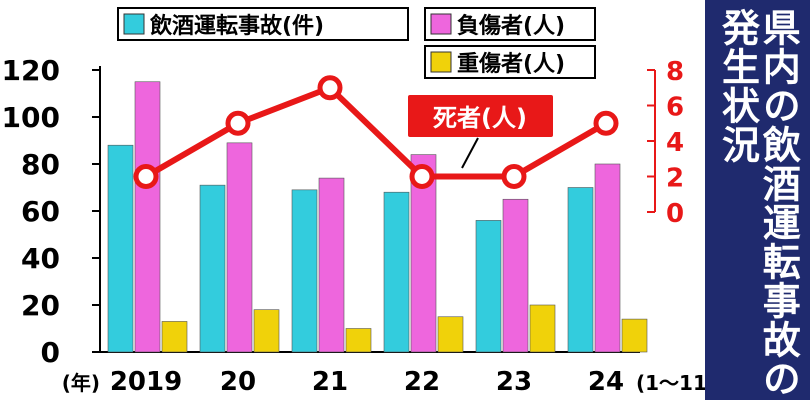 The width and height of the screenshot is (810, 400). I want to click on x-tick-label: 21, so click(330, 382).